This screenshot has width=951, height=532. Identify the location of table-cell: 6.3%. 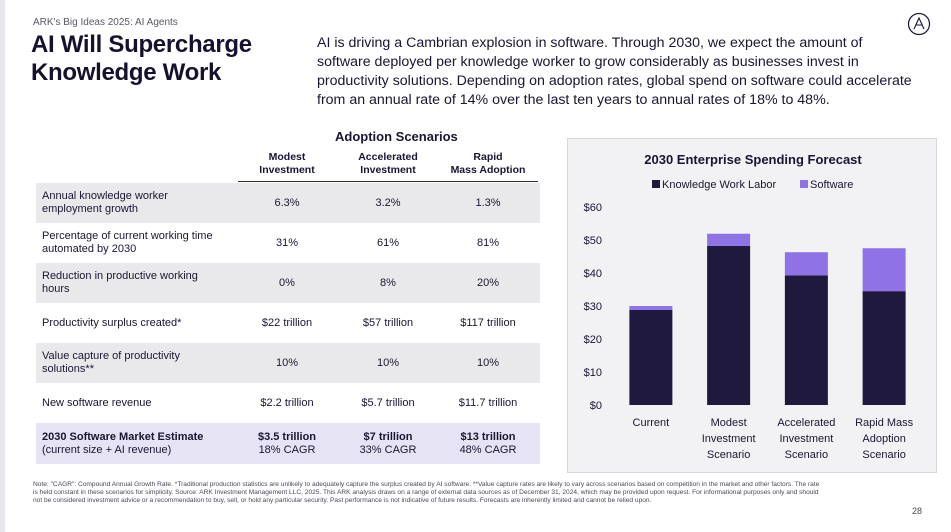
(287, 202).